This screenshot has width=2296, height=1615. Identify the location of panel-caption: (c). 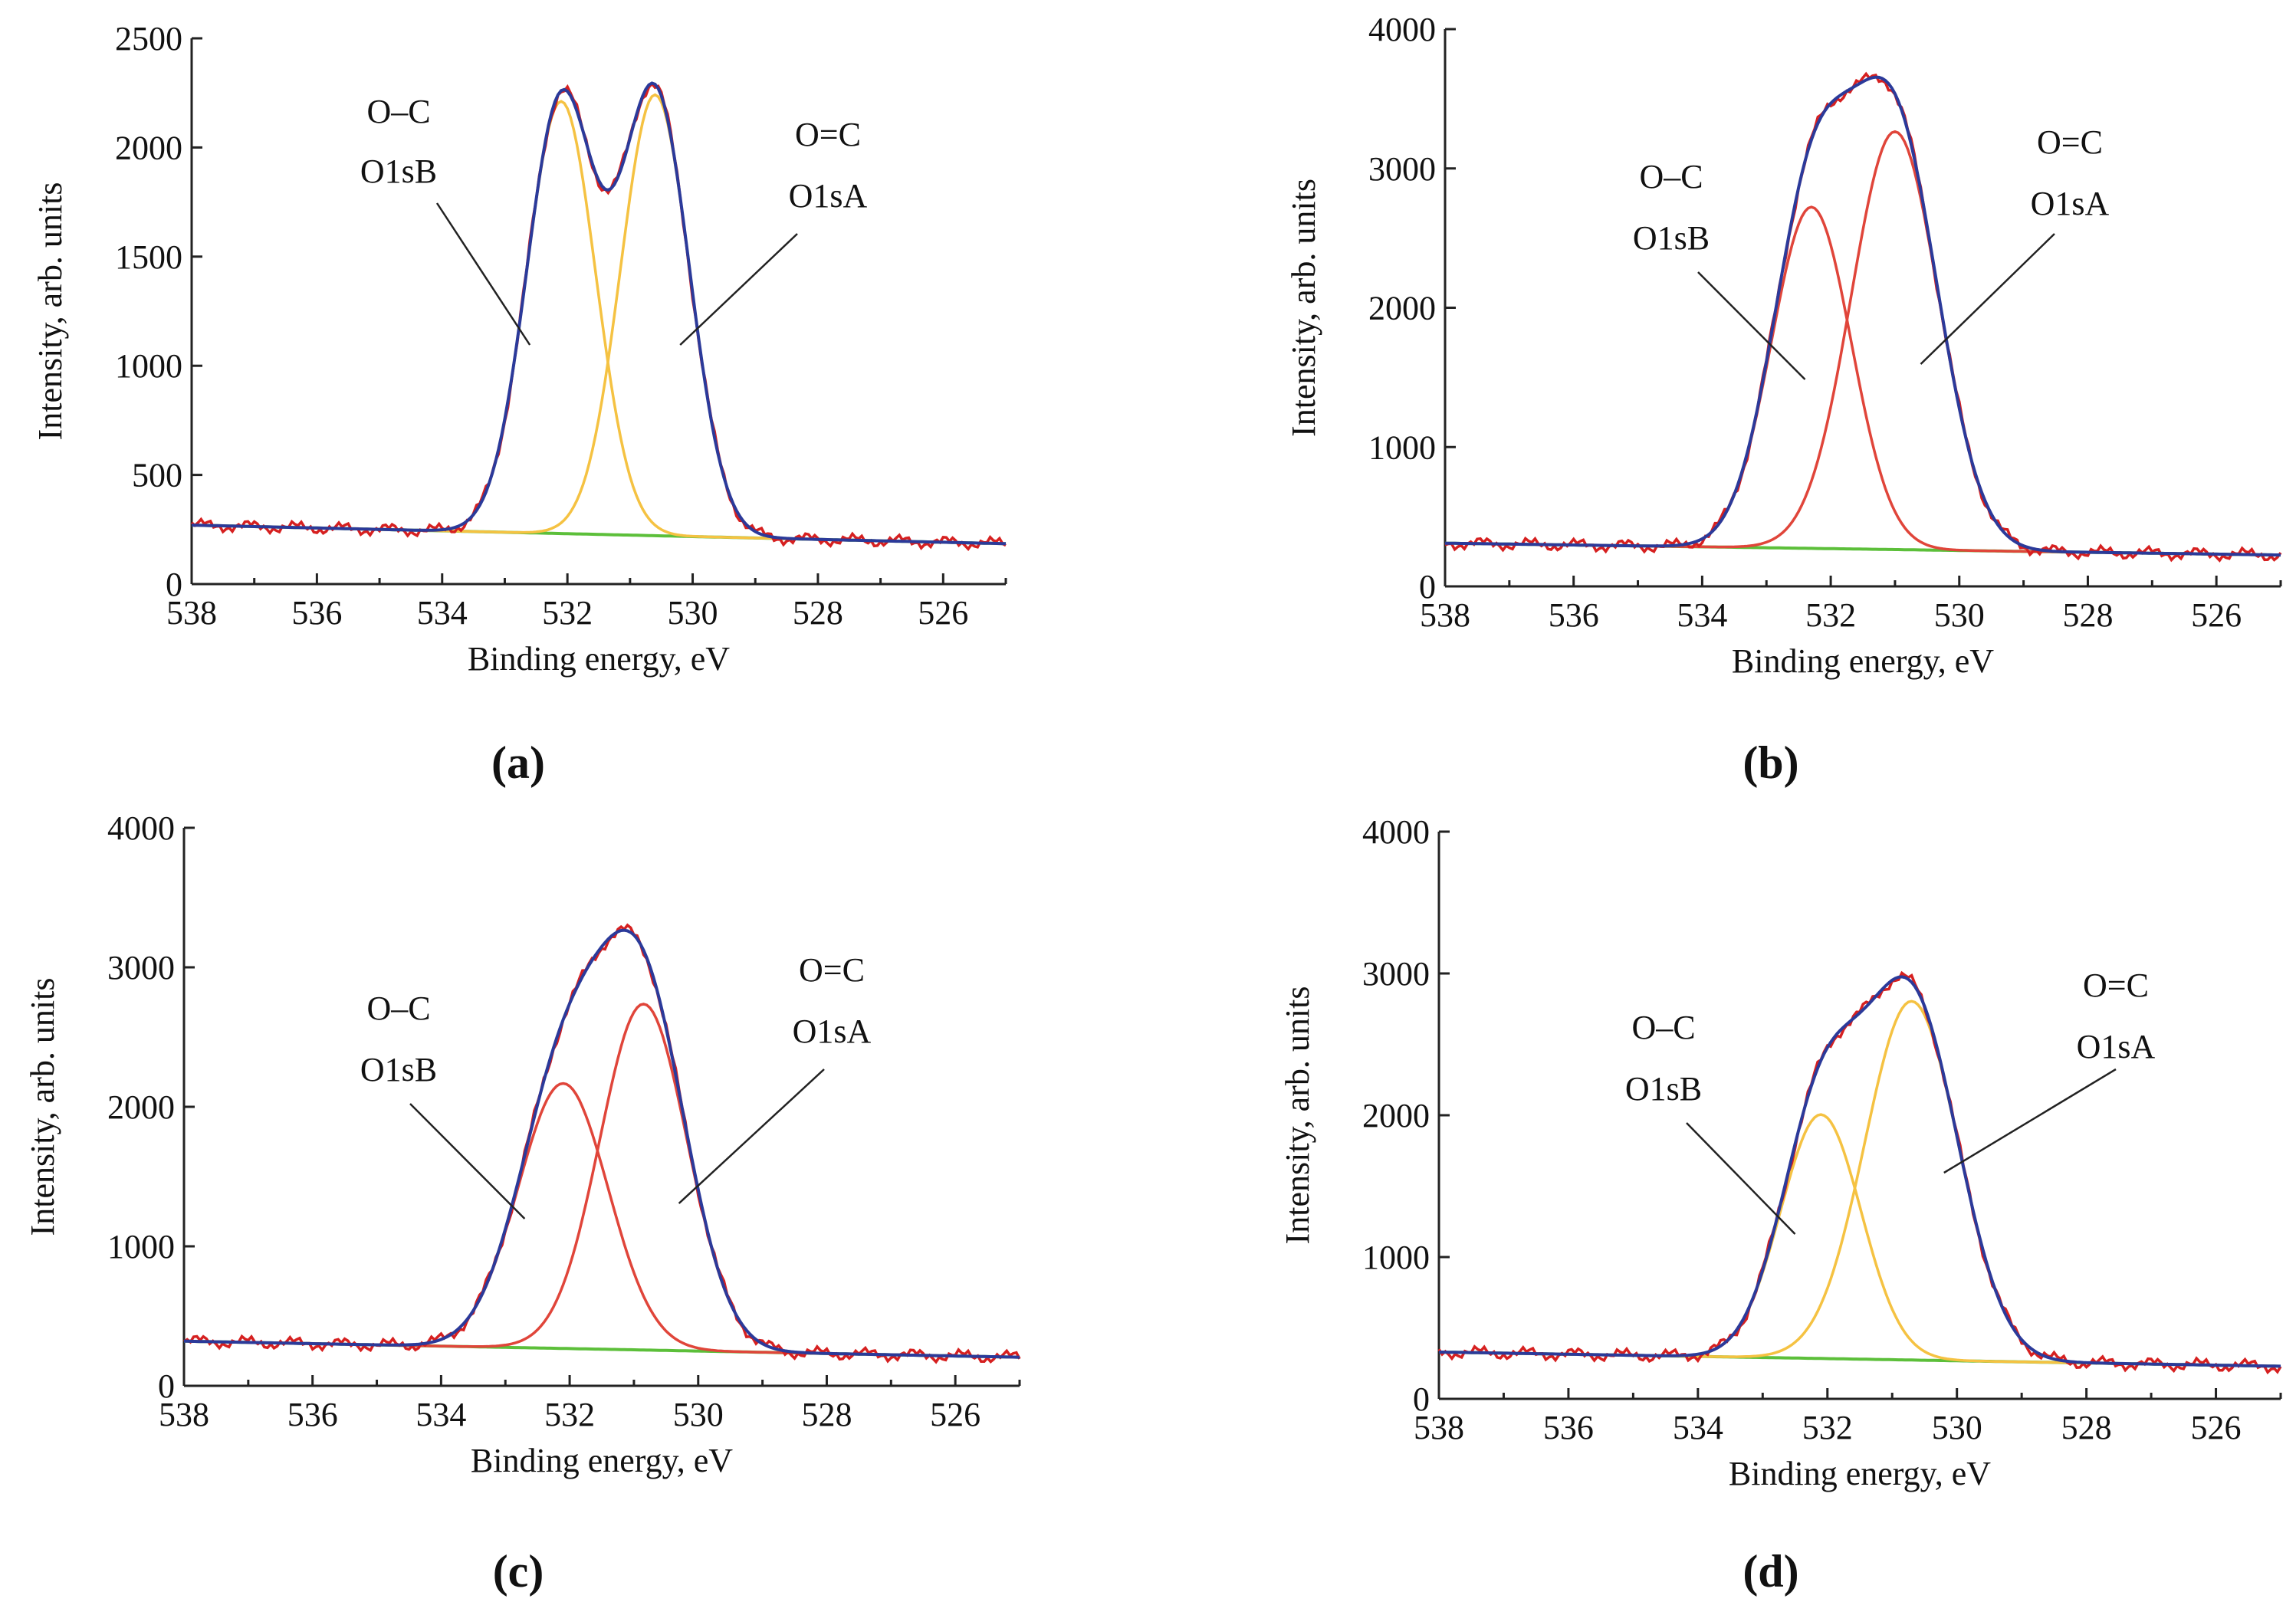
(518, 1572).